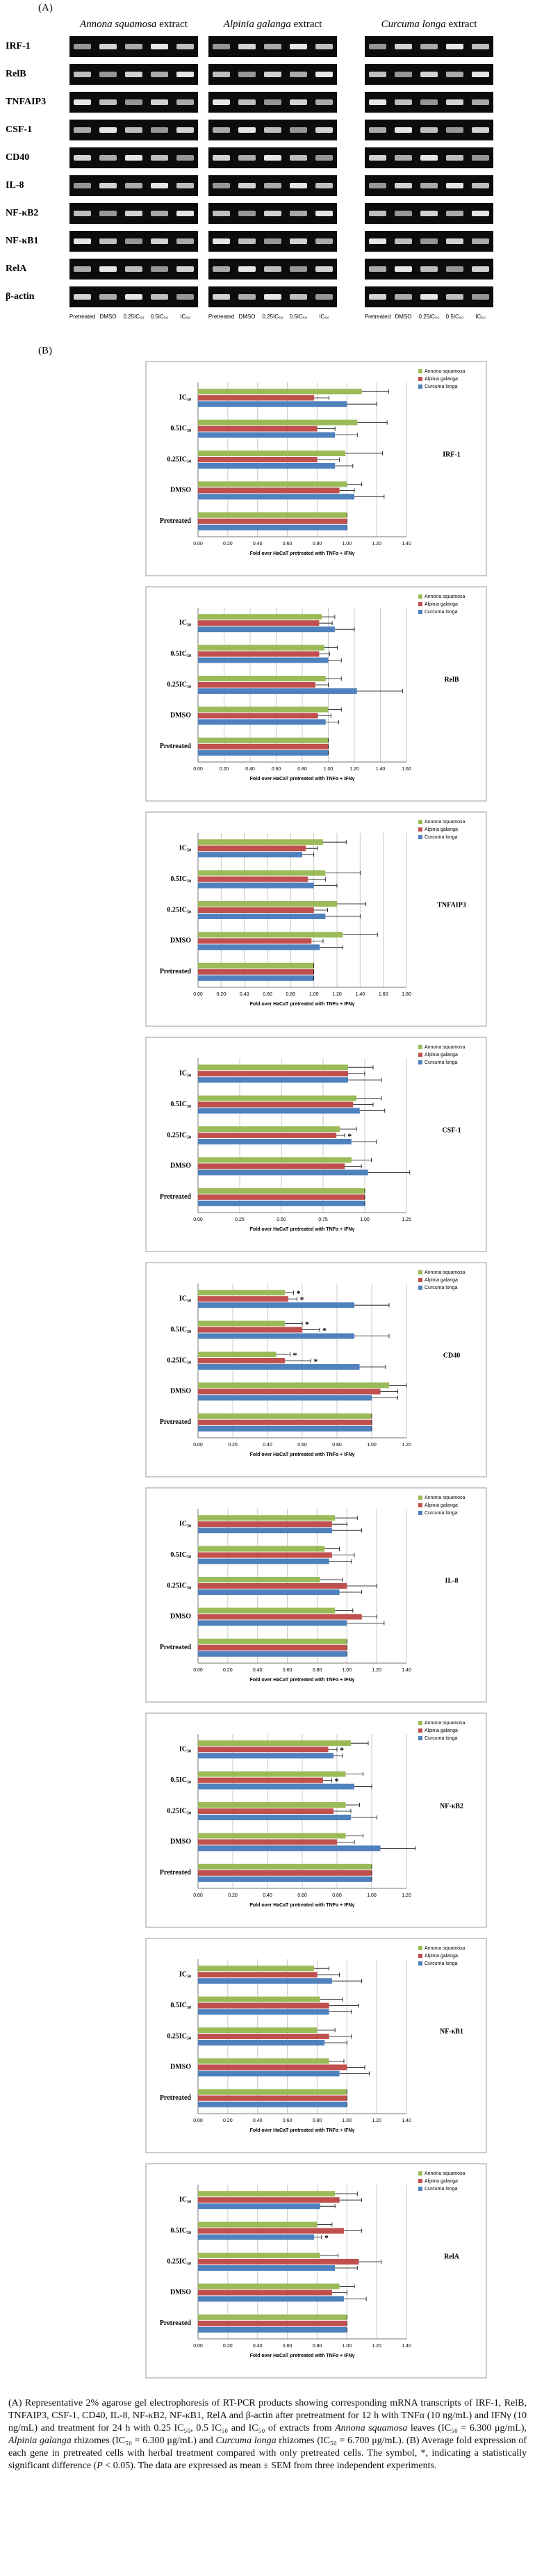 Image resolution: width=535 pixels, height=2576 pixels. Describe the element at coordinates (452, 454) in the screenshot. I see `chart-title: IRF-1` at that location.